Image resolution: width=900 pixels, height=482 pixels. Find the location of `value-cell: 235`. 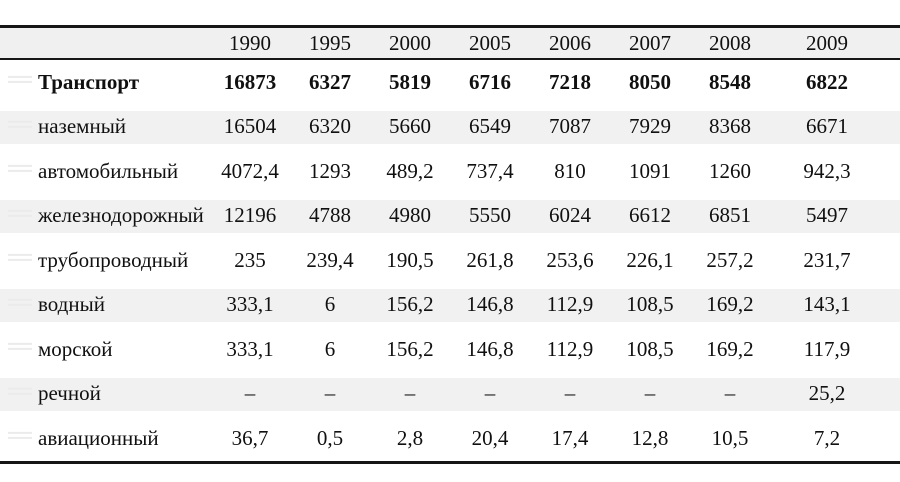

value-cell: 235 is located at coordinates (250, 259).